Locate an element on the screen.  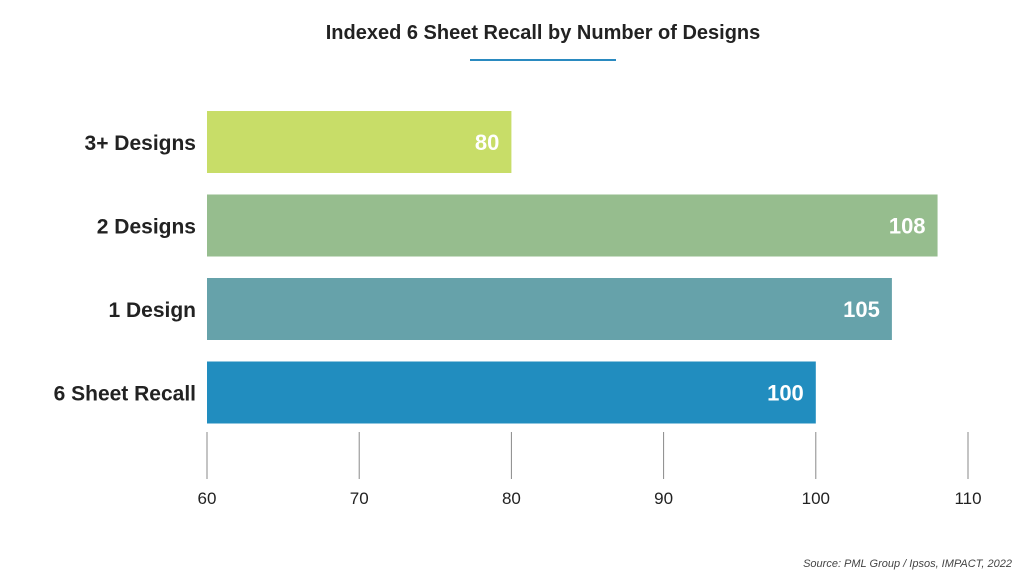
tick-label: 70 is located at coordinates (359, 498).